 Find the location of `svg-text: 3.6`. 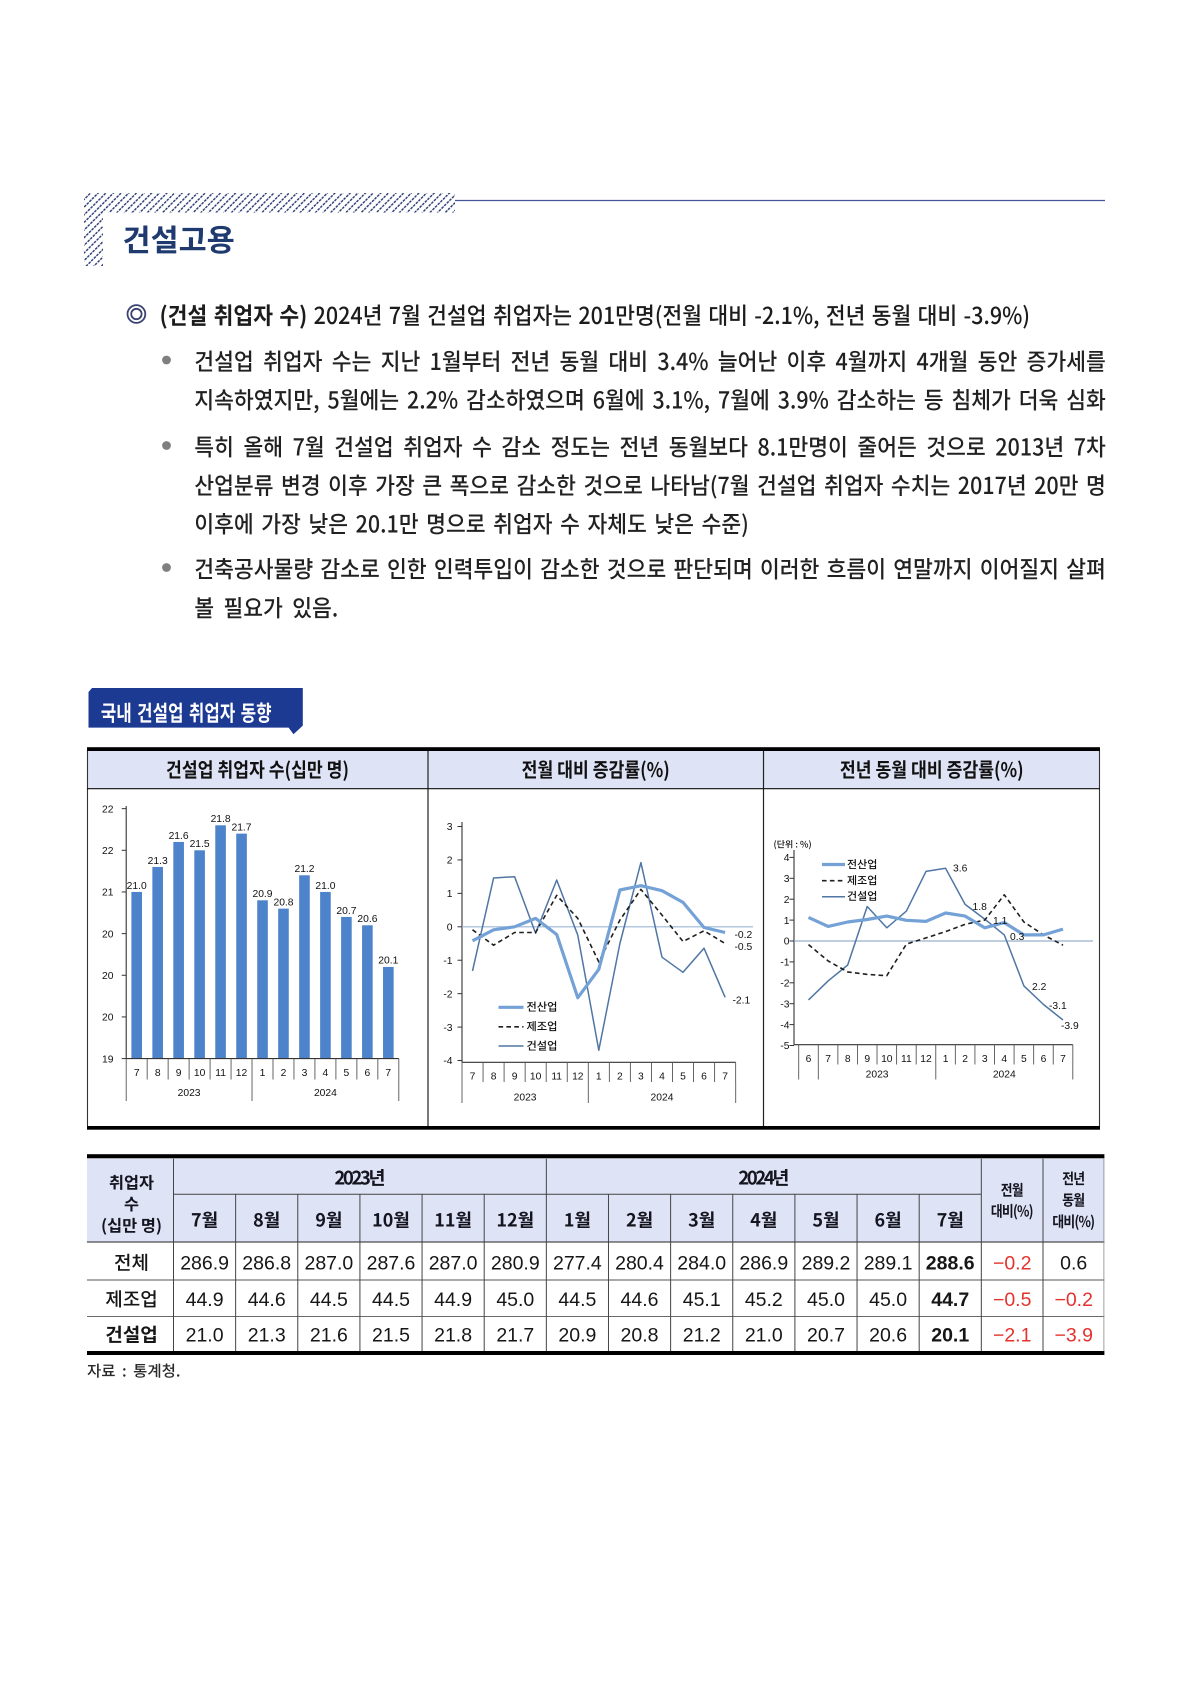

svg-text: 3.6 is located at coordinates (960, 869).